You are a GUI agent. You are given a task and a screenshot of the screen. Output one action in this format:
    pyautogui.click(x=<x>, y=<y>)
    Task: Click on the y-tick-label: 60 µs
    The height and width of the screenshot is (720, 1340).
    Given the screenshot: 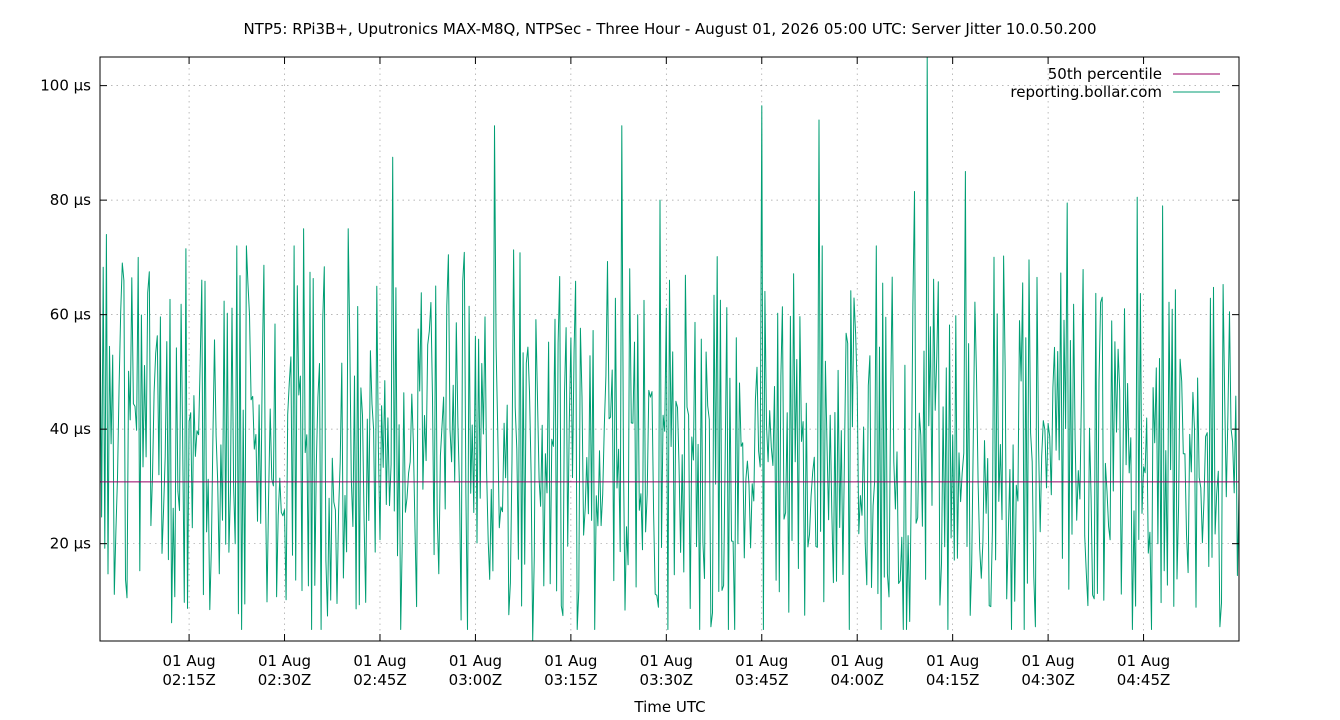 What is the action you would take?
    pyautogui.click(x=70, y=315)
    